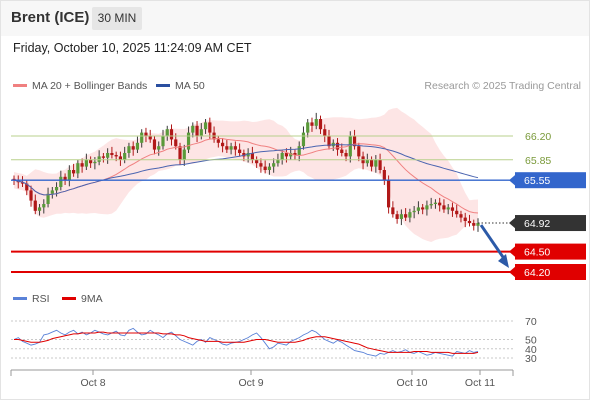 The height and width of the screenshot is (400, 590). Describe the element at coordinates (132, 48) in the screenshot. I see `timestamp: Friday, October 10, 2025 11:24:09 AM CET` at that location.